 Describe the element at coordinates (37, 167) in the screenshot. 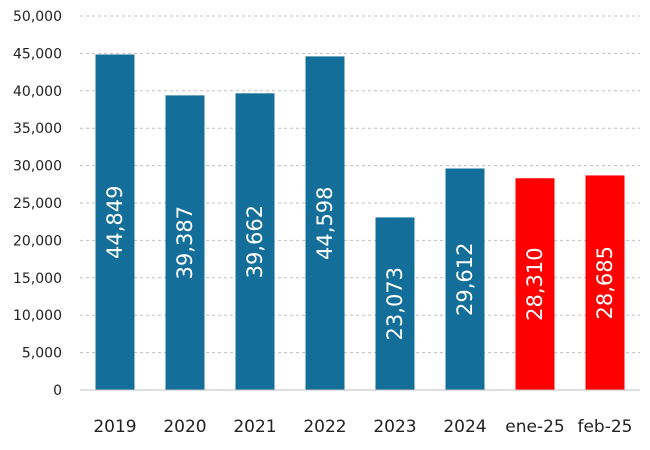

I see `y-tick-label: 30,000` at that location.